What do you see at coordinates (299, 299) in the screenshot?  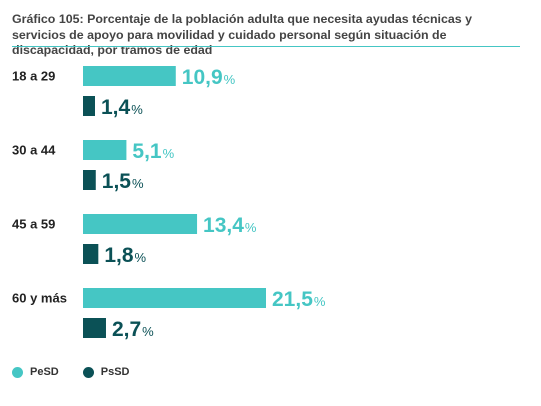 I see `data-label: 21,5%` at bounding box center [299, 299].